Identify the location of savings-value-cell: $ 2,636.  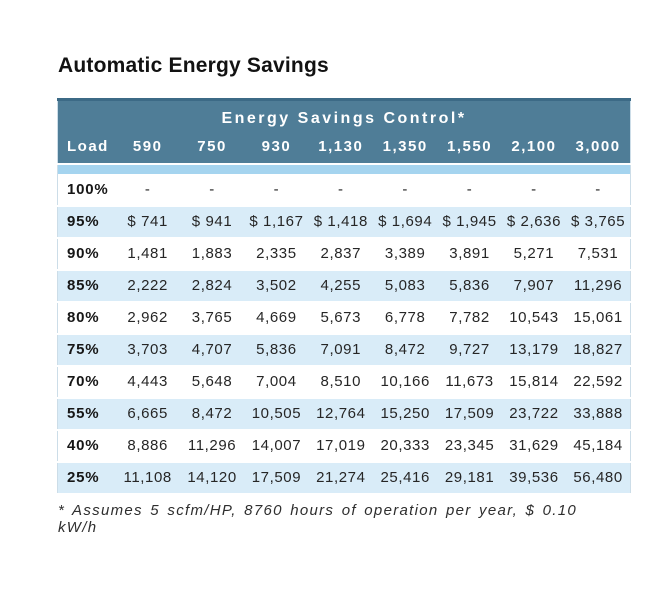
(534, 222).